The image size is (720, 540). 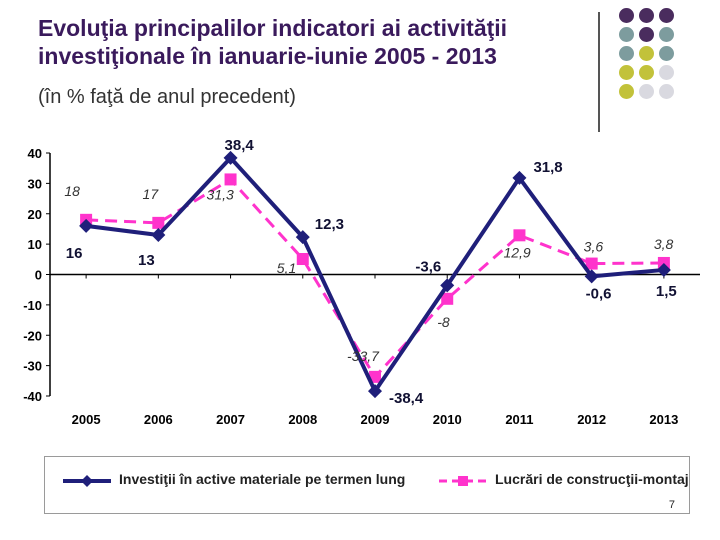 What do you see at coordinates (87, 481) in the screenshot?
I see `legend-swatch-investitii` at bounding box center [87, 481].